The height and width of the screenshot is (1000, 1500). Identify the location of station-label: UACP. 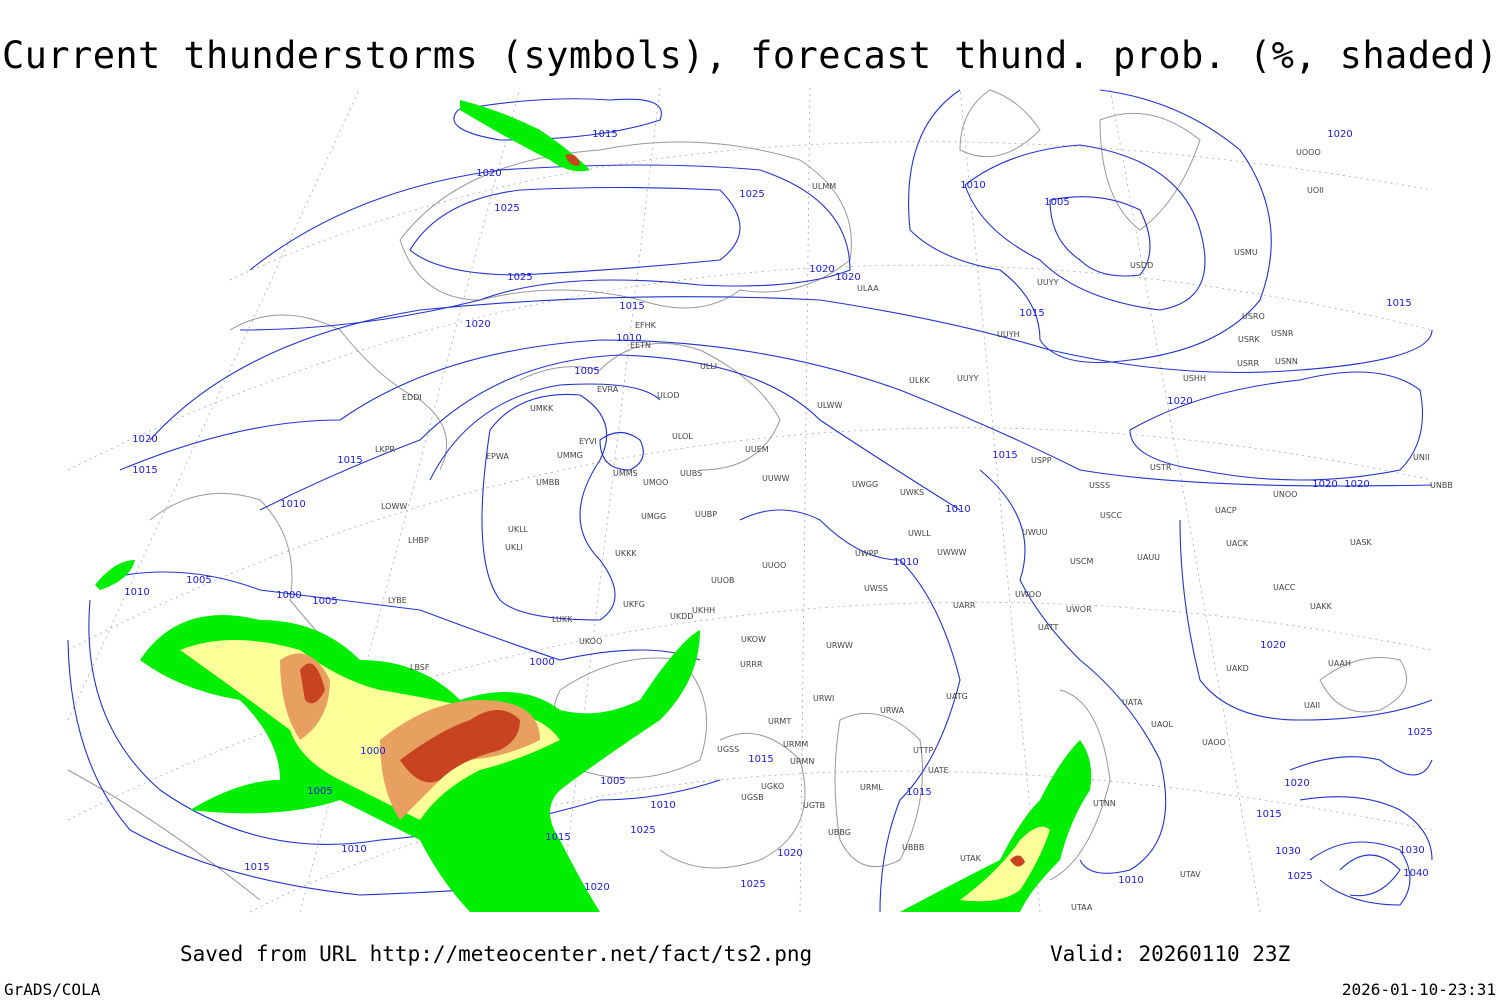
(1226, 510).